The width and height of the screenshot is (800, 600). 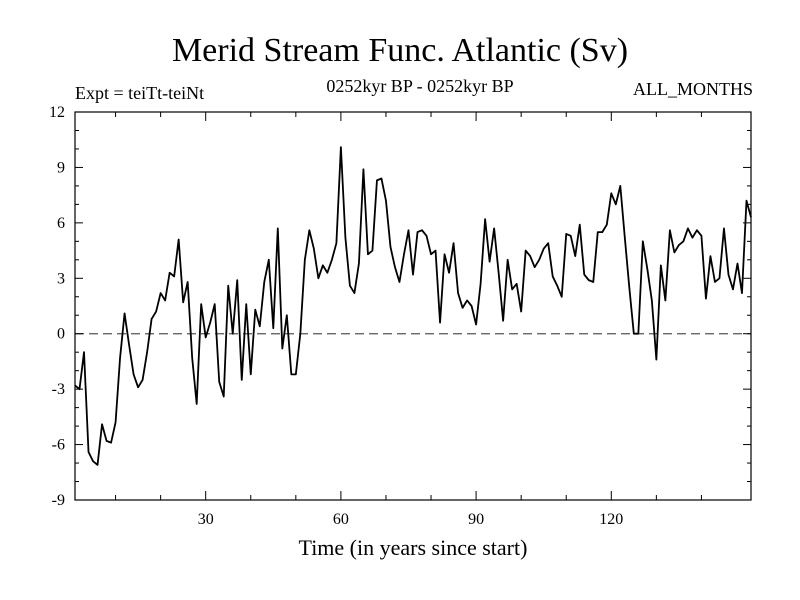 I want to click on y-tick-label: -6, so click(x=58, y=445).